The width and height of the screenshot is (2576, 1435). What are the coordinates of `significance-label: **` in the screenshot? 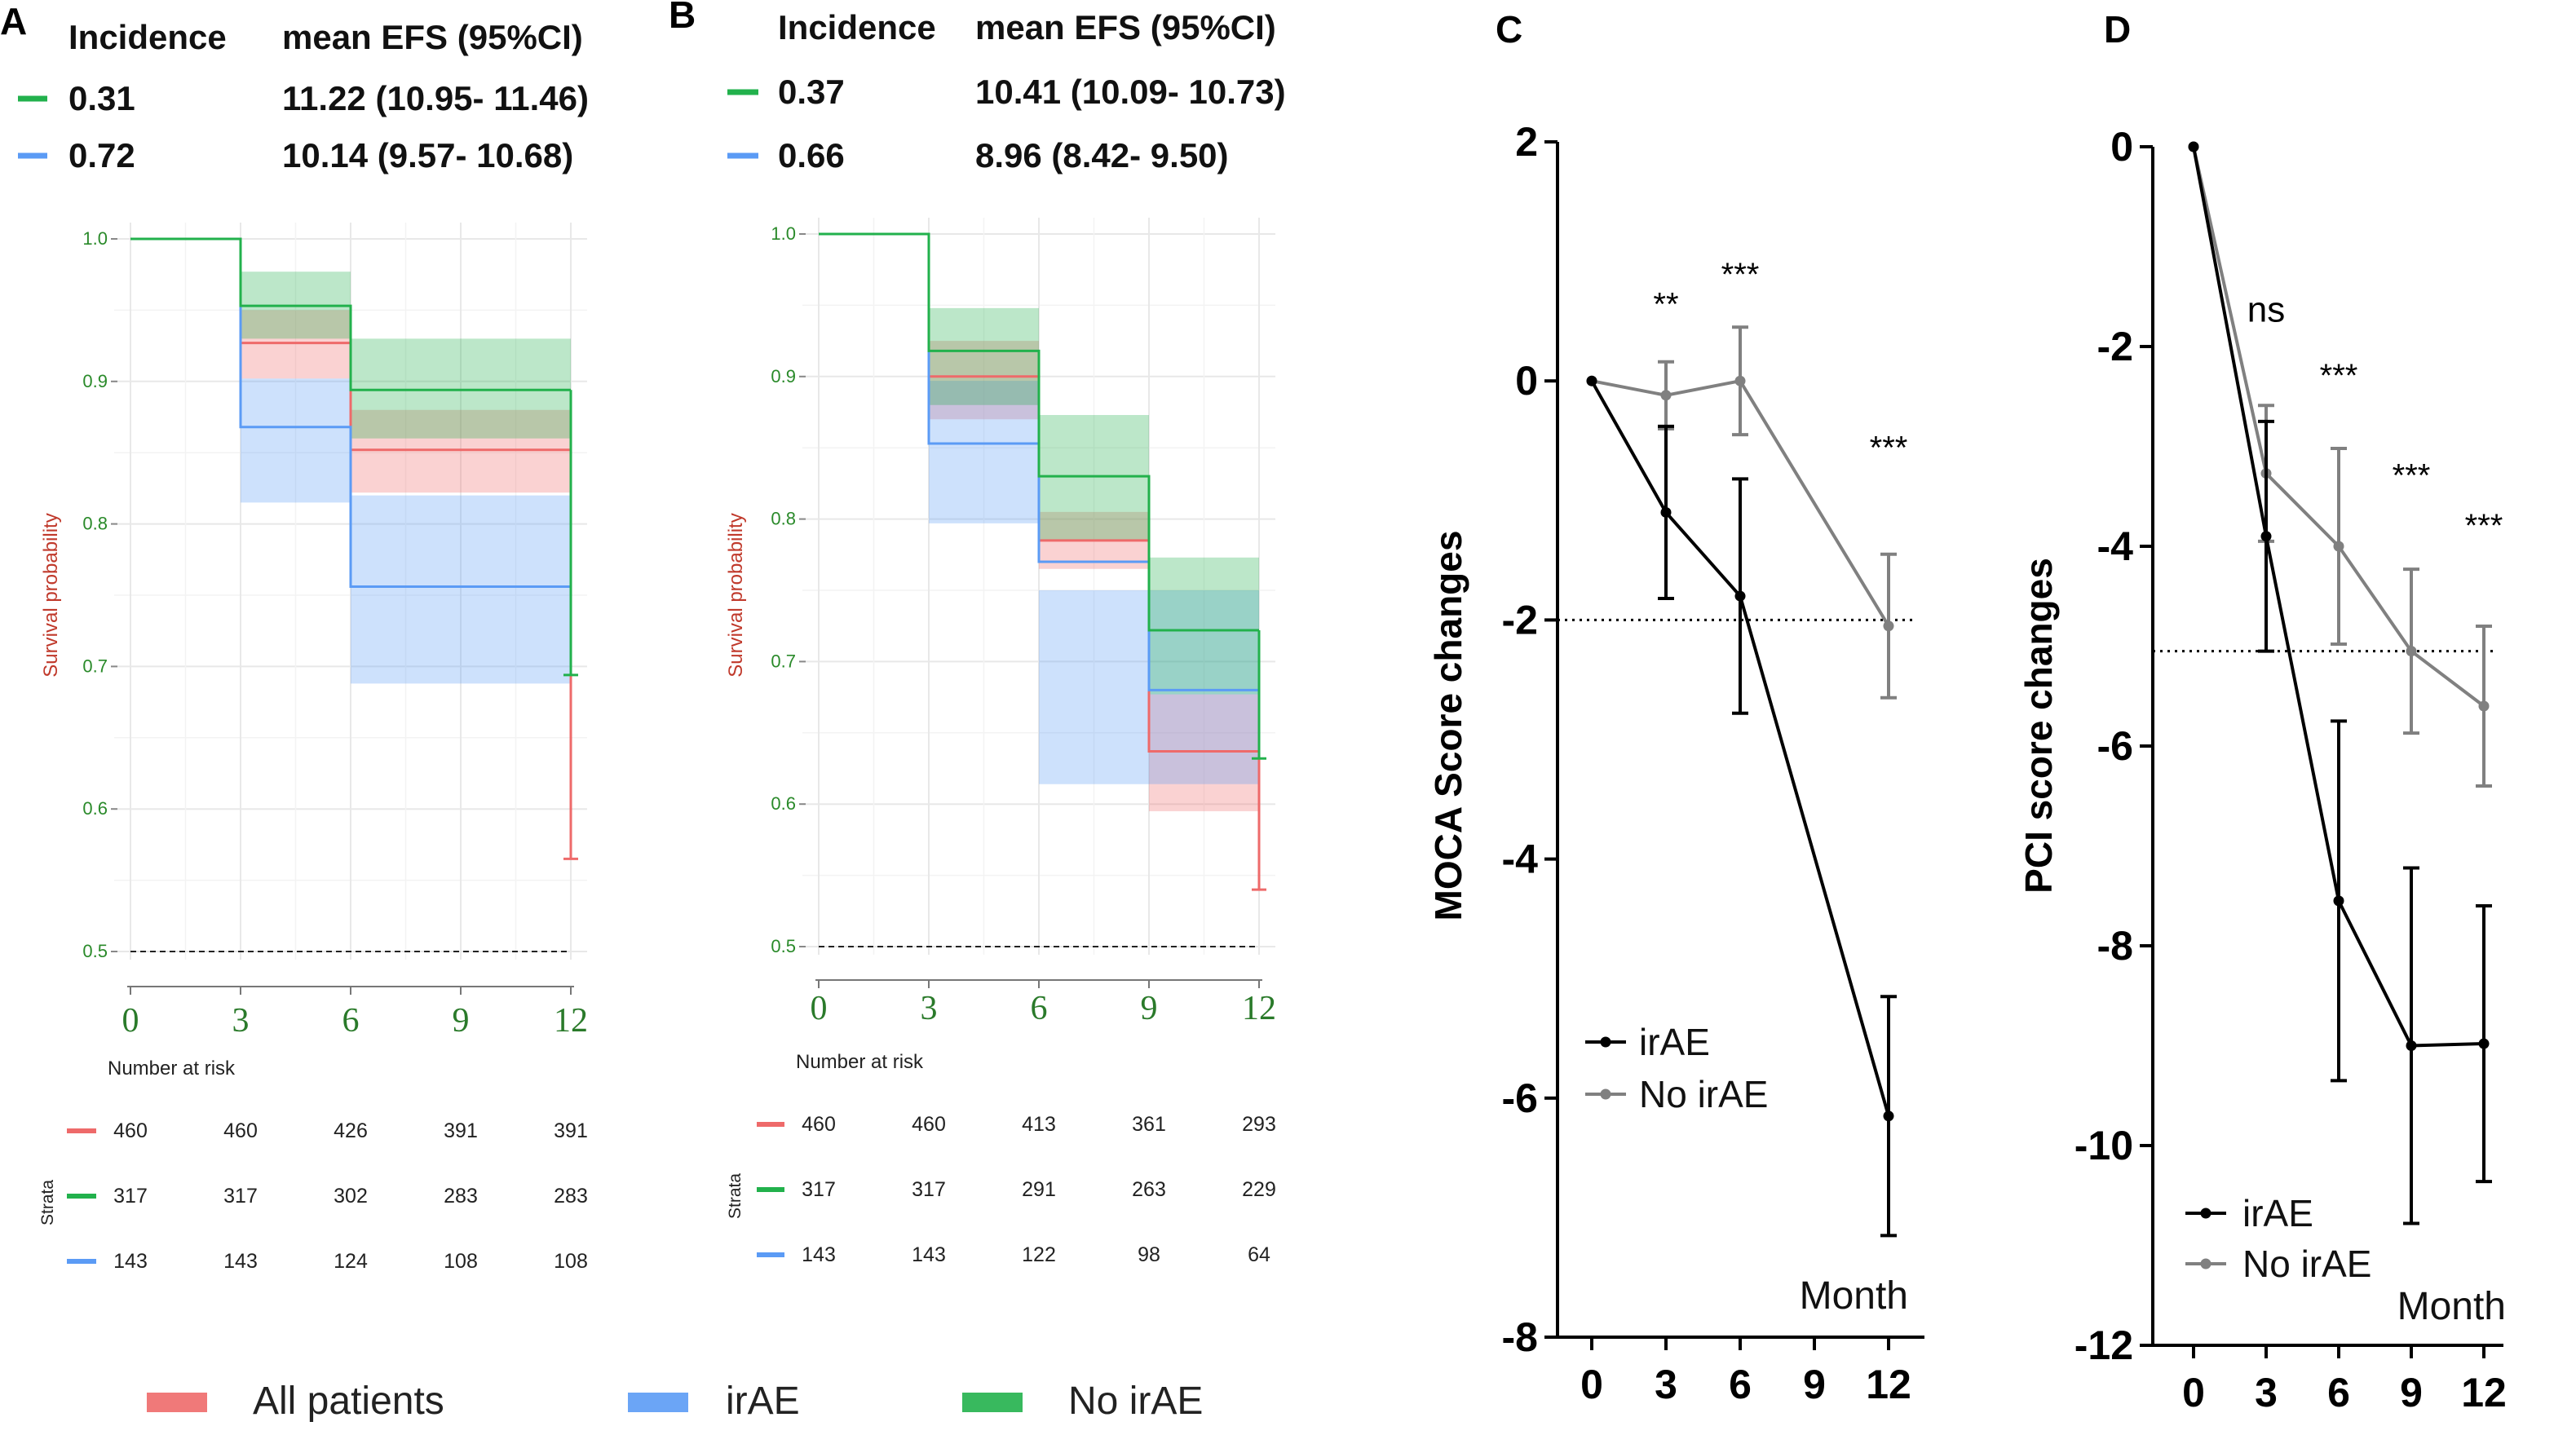 It's located at (1665, 305).